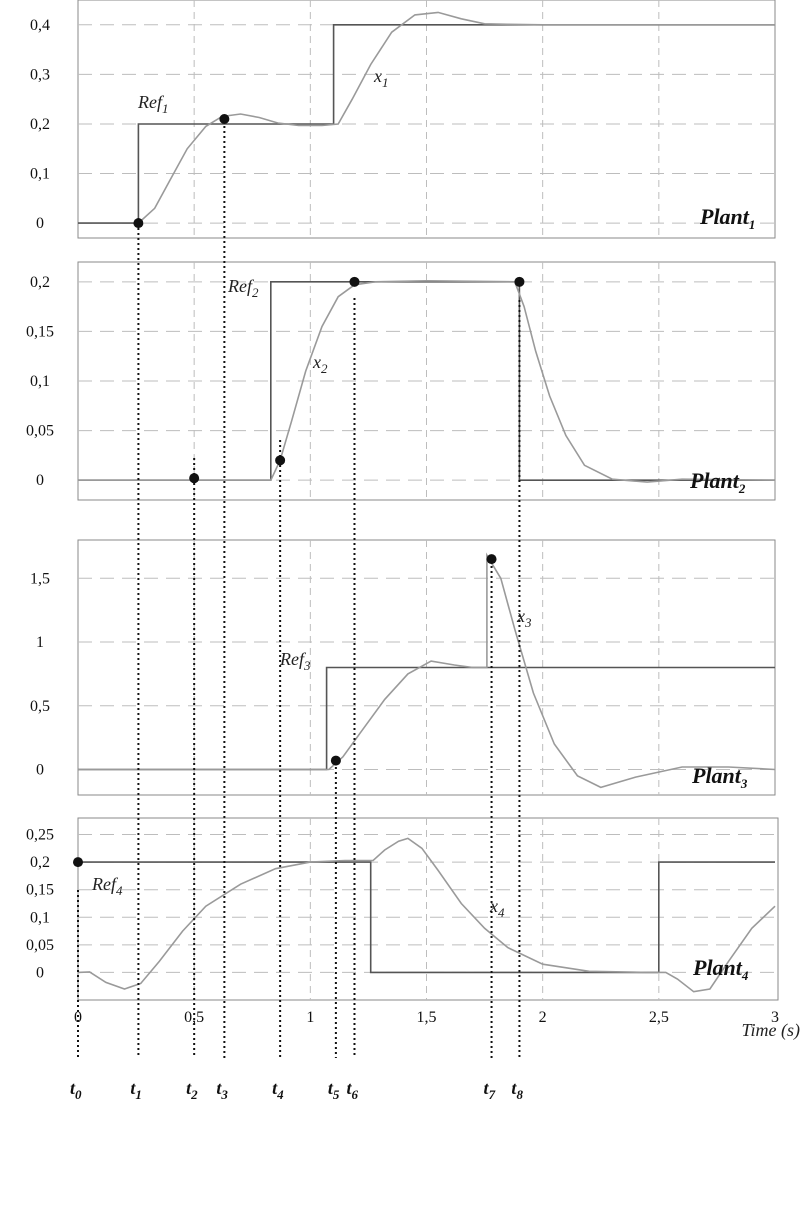 This screenshot has height=1221, width=806. What do you see at coordinates (775, 1017) in the screenshot?
I see `x-tick-label: 3` at bounding box center [775, 1017].